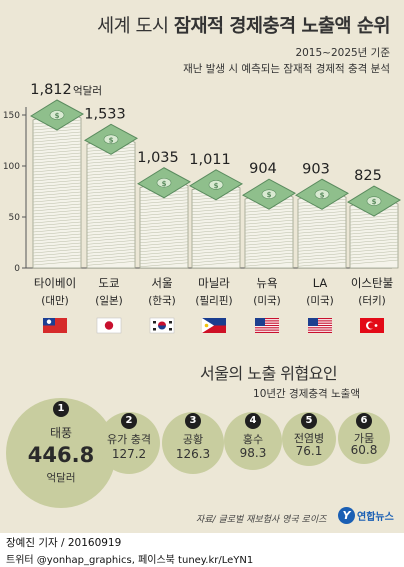  I want to click on yonhap-logo: Y 연합뉴스, so click(366, 515).